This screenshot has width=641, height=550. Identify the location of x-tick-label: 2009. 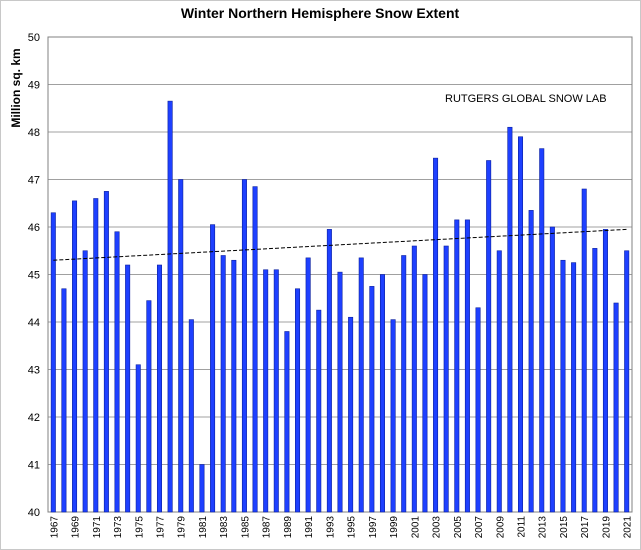
(500, 527).